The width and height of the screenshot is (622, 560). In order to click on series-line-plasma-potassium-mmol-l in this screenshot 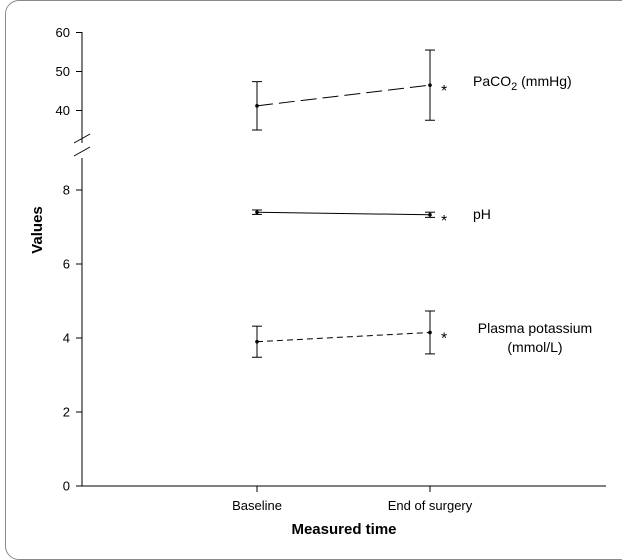, I will do `click(343, 337)`.